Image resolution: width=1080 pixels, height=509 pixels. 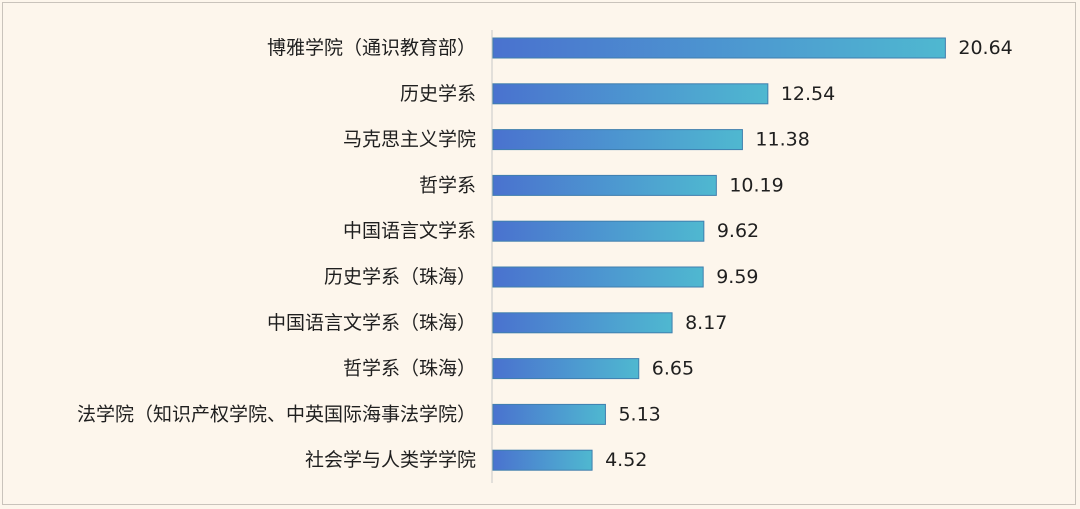 What do you see at coordinates (409, 369) in the screenshot?
I see `category-label: 哲学系（珠海）` at bounding box center [409, 369].